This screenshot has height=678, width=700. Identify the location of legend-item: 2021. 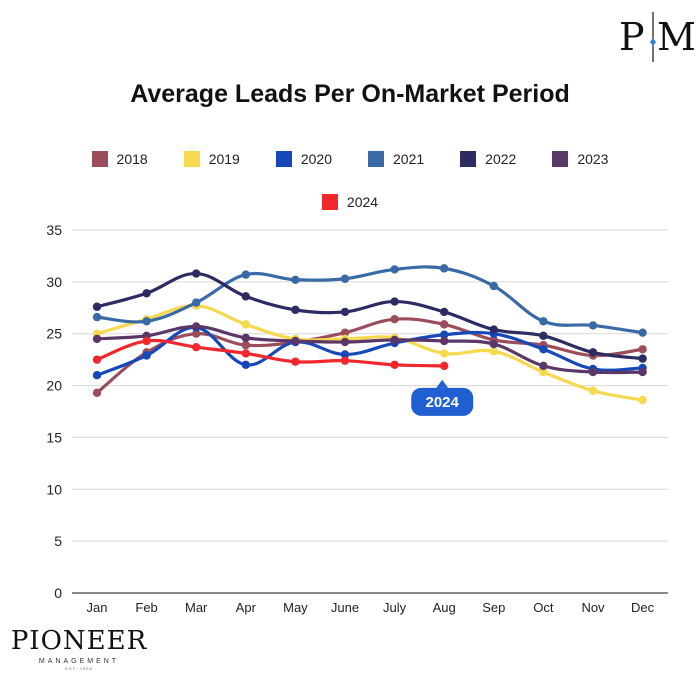
(396, 159).